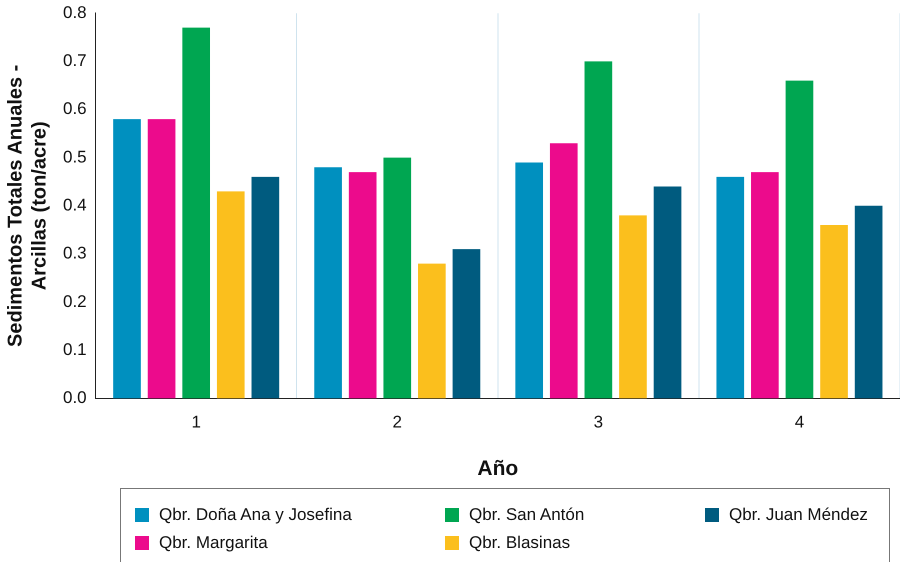  What do you see at coordinates (74, 301) in the screenshot?
I see `y-tick-label: 0.2` at bounding box center [74, 301].